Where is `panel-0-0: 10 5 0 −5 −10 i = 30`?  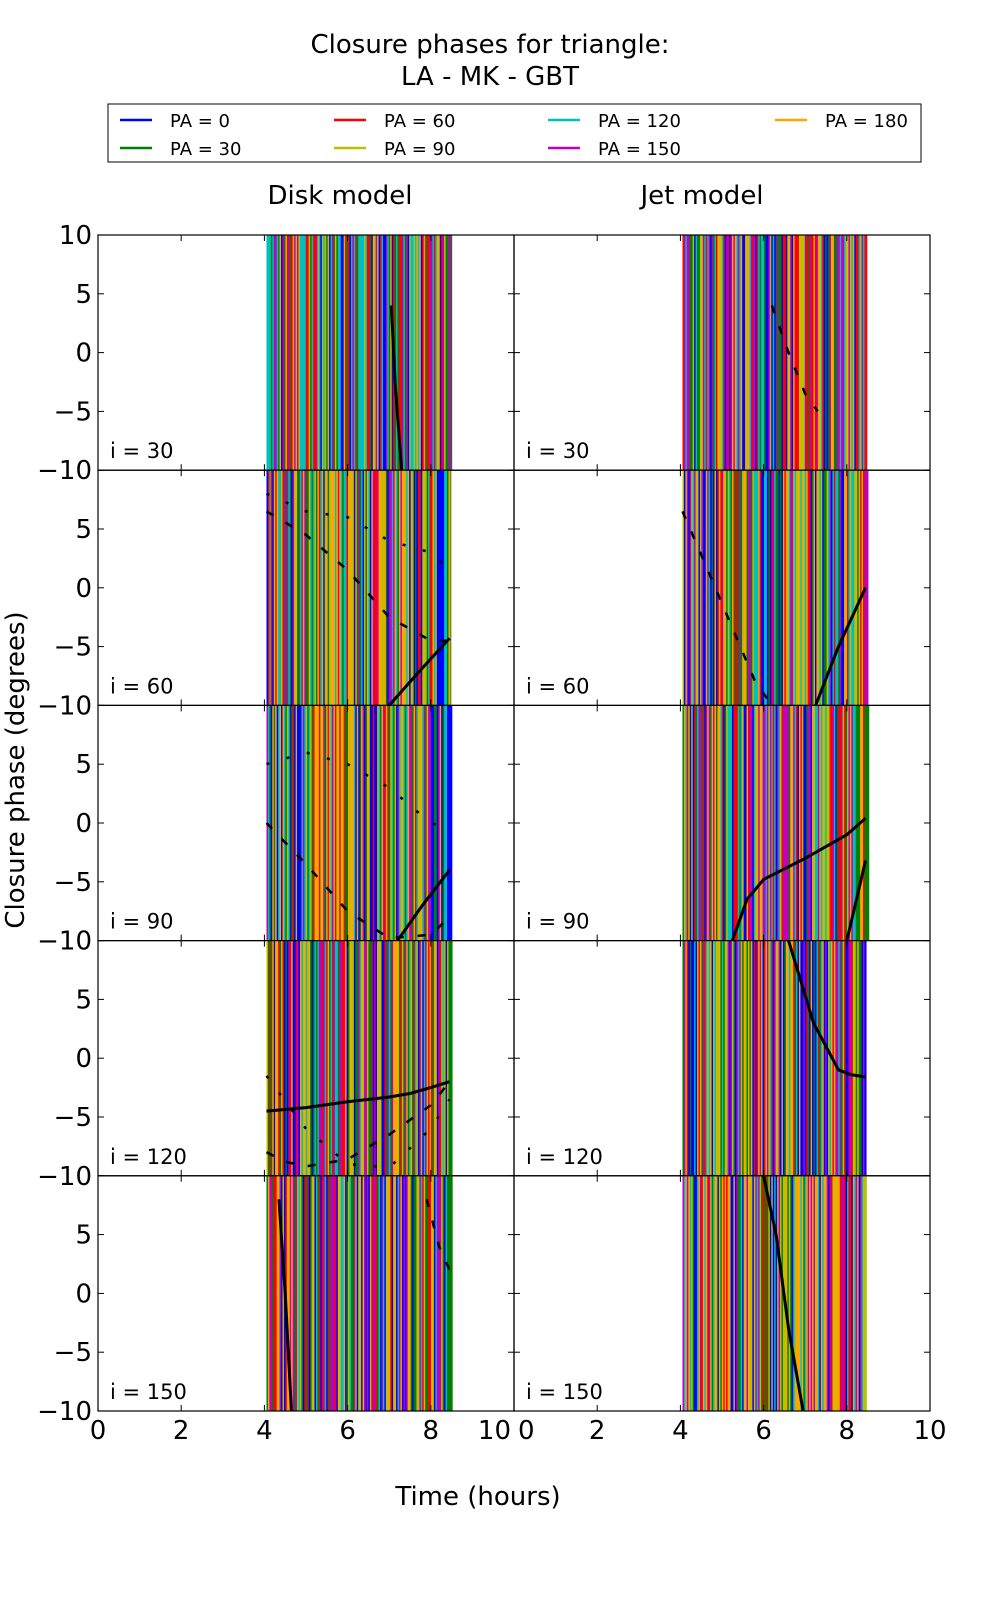 panel-0-0: 10 5 0 −5 −10 i = 30 is located at coordinates (276, 353).